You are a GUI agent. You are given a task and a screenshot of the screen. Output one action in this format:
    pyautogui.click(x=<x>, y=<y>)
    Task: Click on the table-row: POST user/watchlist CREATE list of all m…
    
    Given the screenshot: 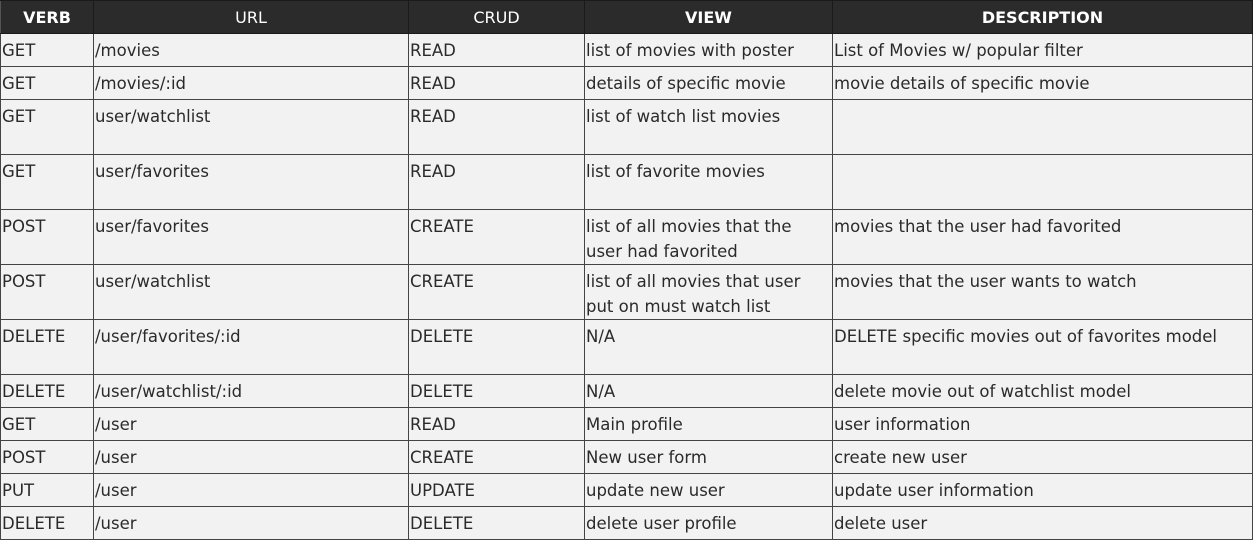 What is the action you would take?
    pyautogui.click(x=626, y=292)
    